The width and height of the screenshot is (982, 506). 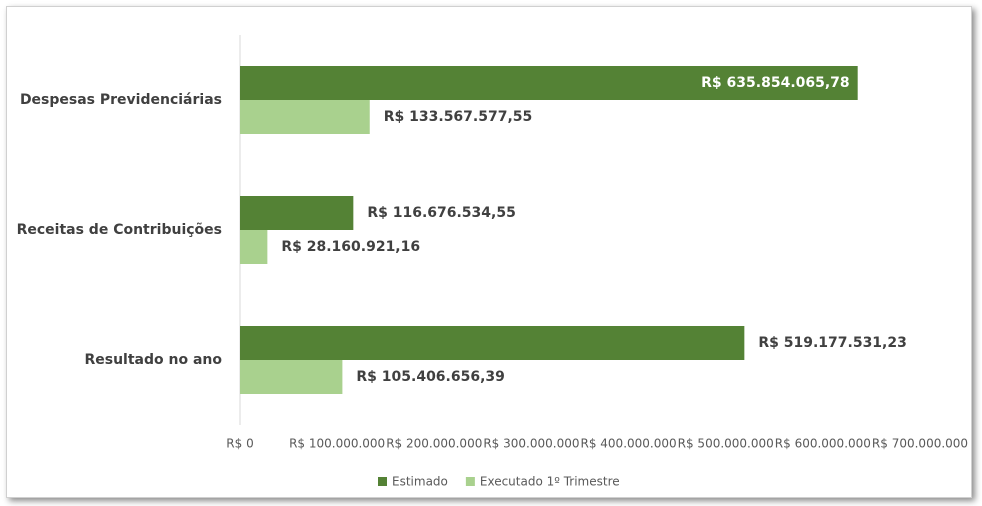 What do you see at coordinates (832, 343) in the screenshot?
I see `value-label: R$ 519.177.531,23` at bounding box center [832, 343].